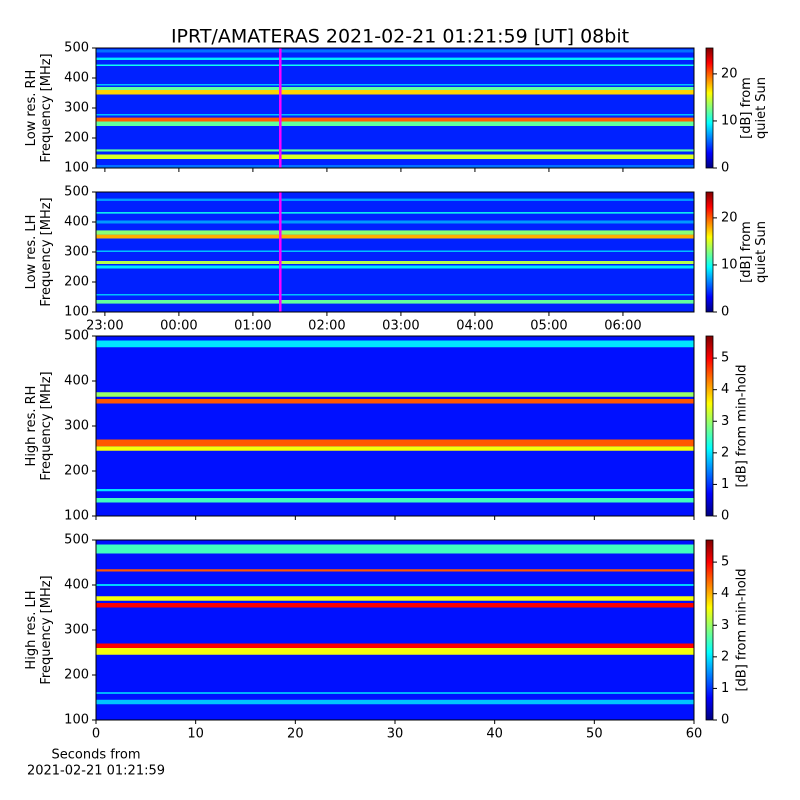 The width and height of the screenshot is (800, 800). Describe the element at coordinates (474, 326) in the screenshot. I see `x-tick-label: 04:00` at that location.